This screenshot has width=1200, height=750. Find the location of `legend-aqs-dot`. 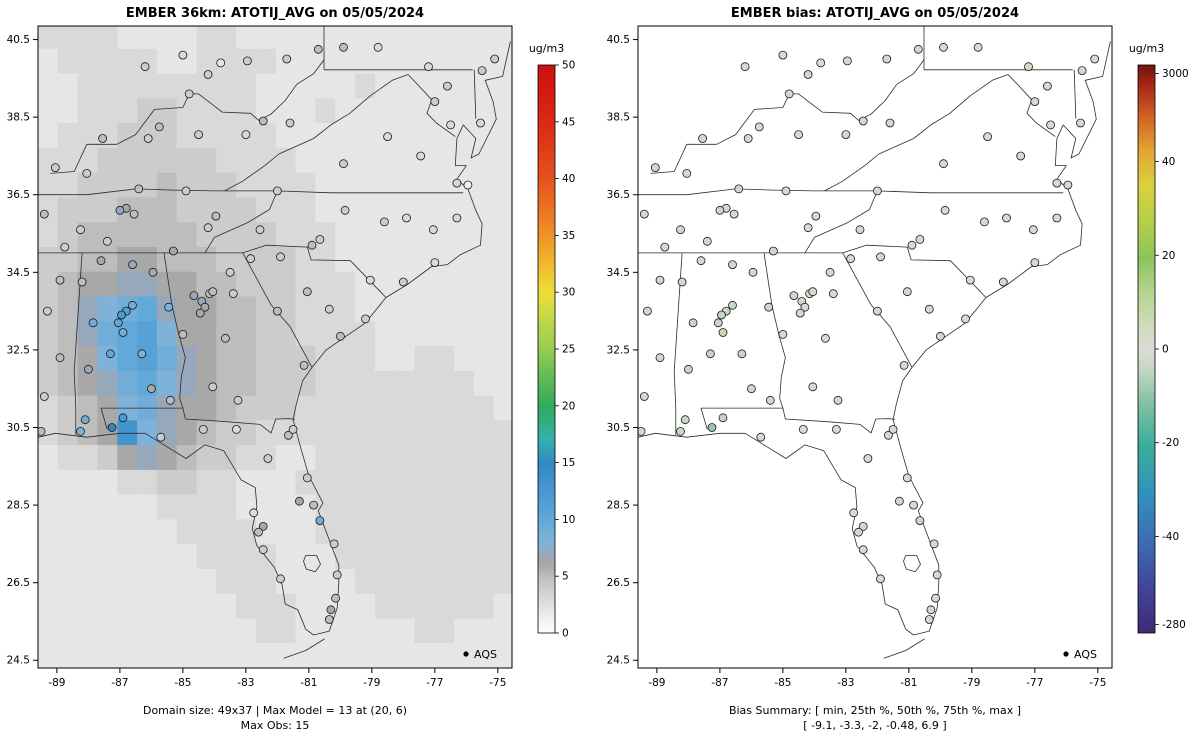

legend-aqs-dot is located at coordinates (466, 654).